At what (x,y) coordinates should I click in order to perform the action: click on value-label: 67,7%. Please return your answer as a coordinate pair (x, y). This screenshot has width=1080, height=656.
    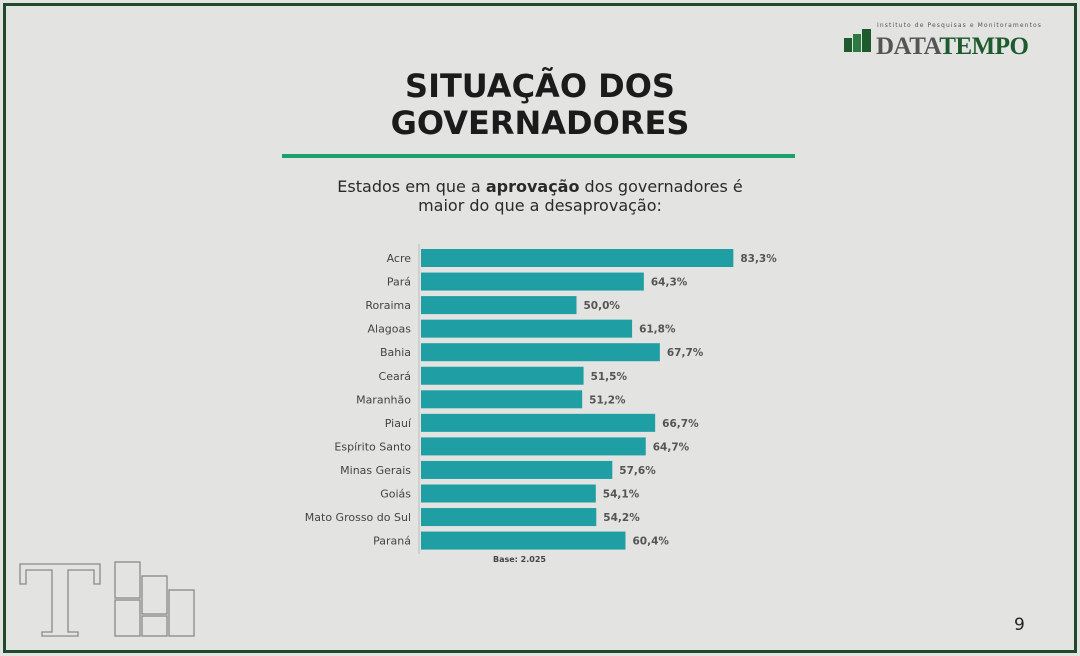
    Looking at the image, I should click on (685, 353).